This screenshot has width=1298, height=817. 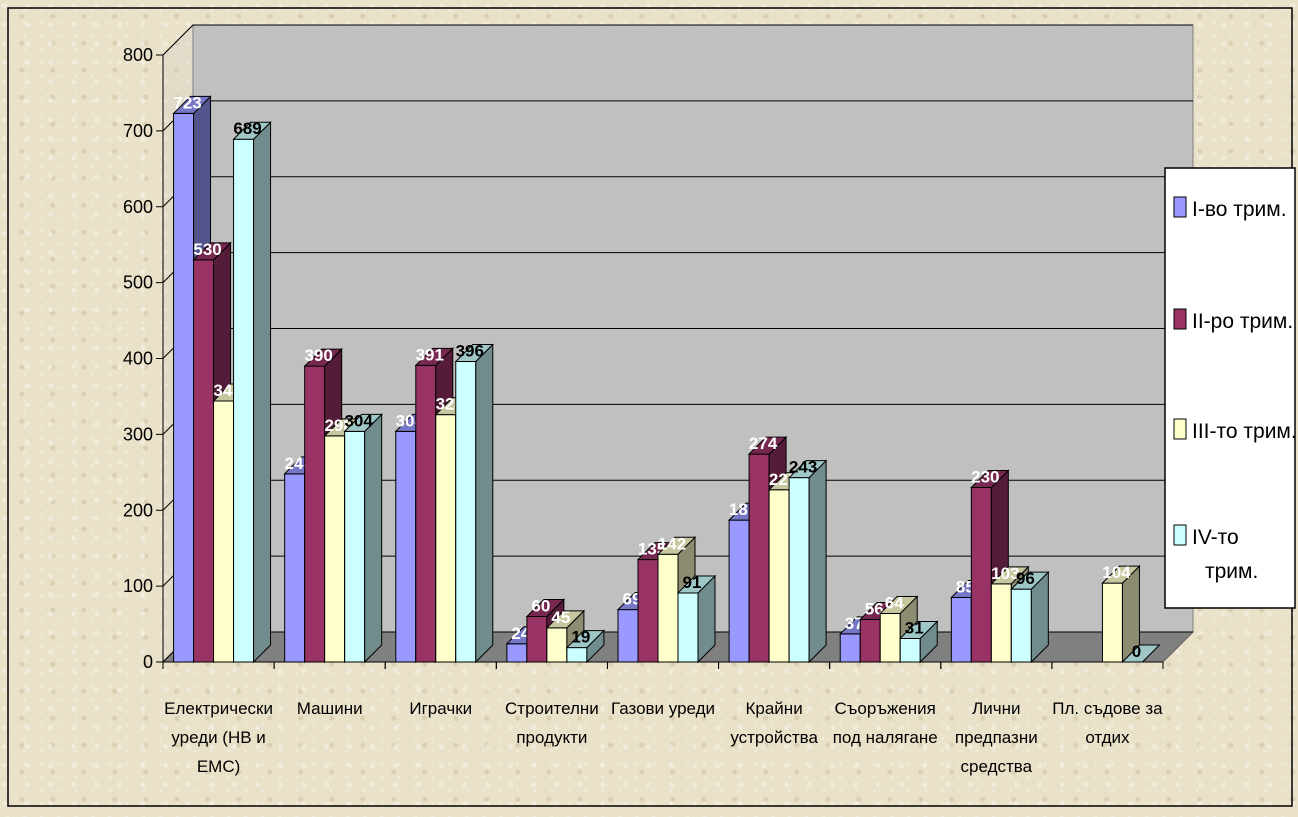 I want to click on data-label: 64, so click(x=894, y=602).